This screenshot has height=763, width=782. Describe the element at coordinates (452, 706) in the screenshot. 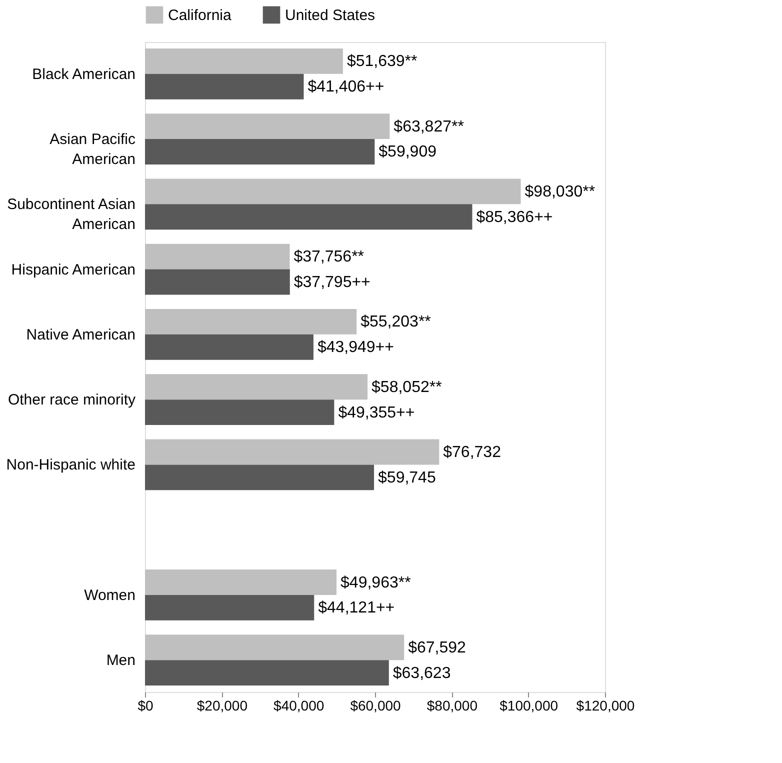

I see `x-tick-label: $80,000` at that location.